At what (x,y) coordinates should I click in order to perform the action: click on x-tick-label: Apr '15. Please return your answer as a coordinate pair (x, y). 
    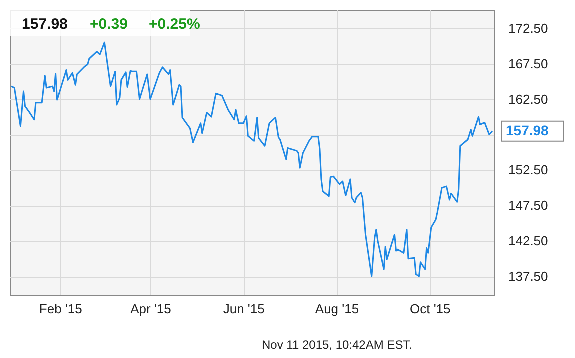
    Looking at the image, I should click on (151, 309).